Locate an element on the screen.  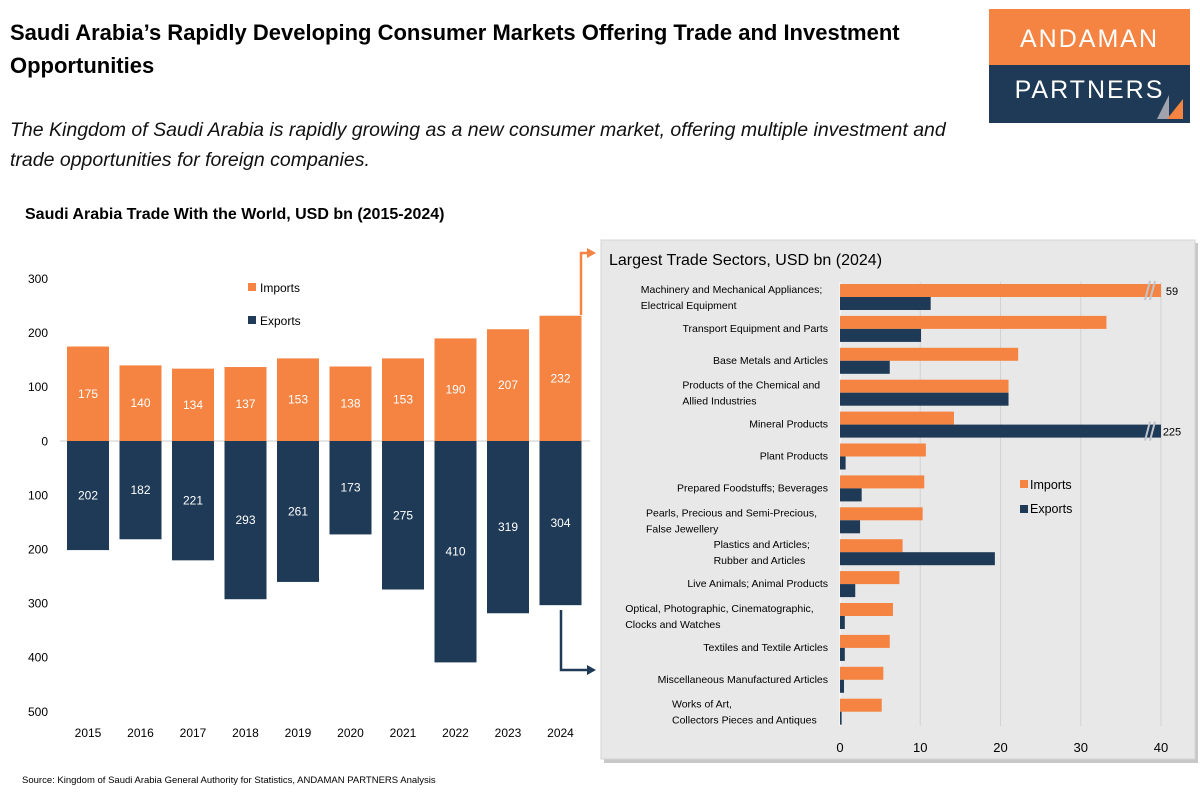
x-tick-label: 20 is located at coordinates (1000, 747).